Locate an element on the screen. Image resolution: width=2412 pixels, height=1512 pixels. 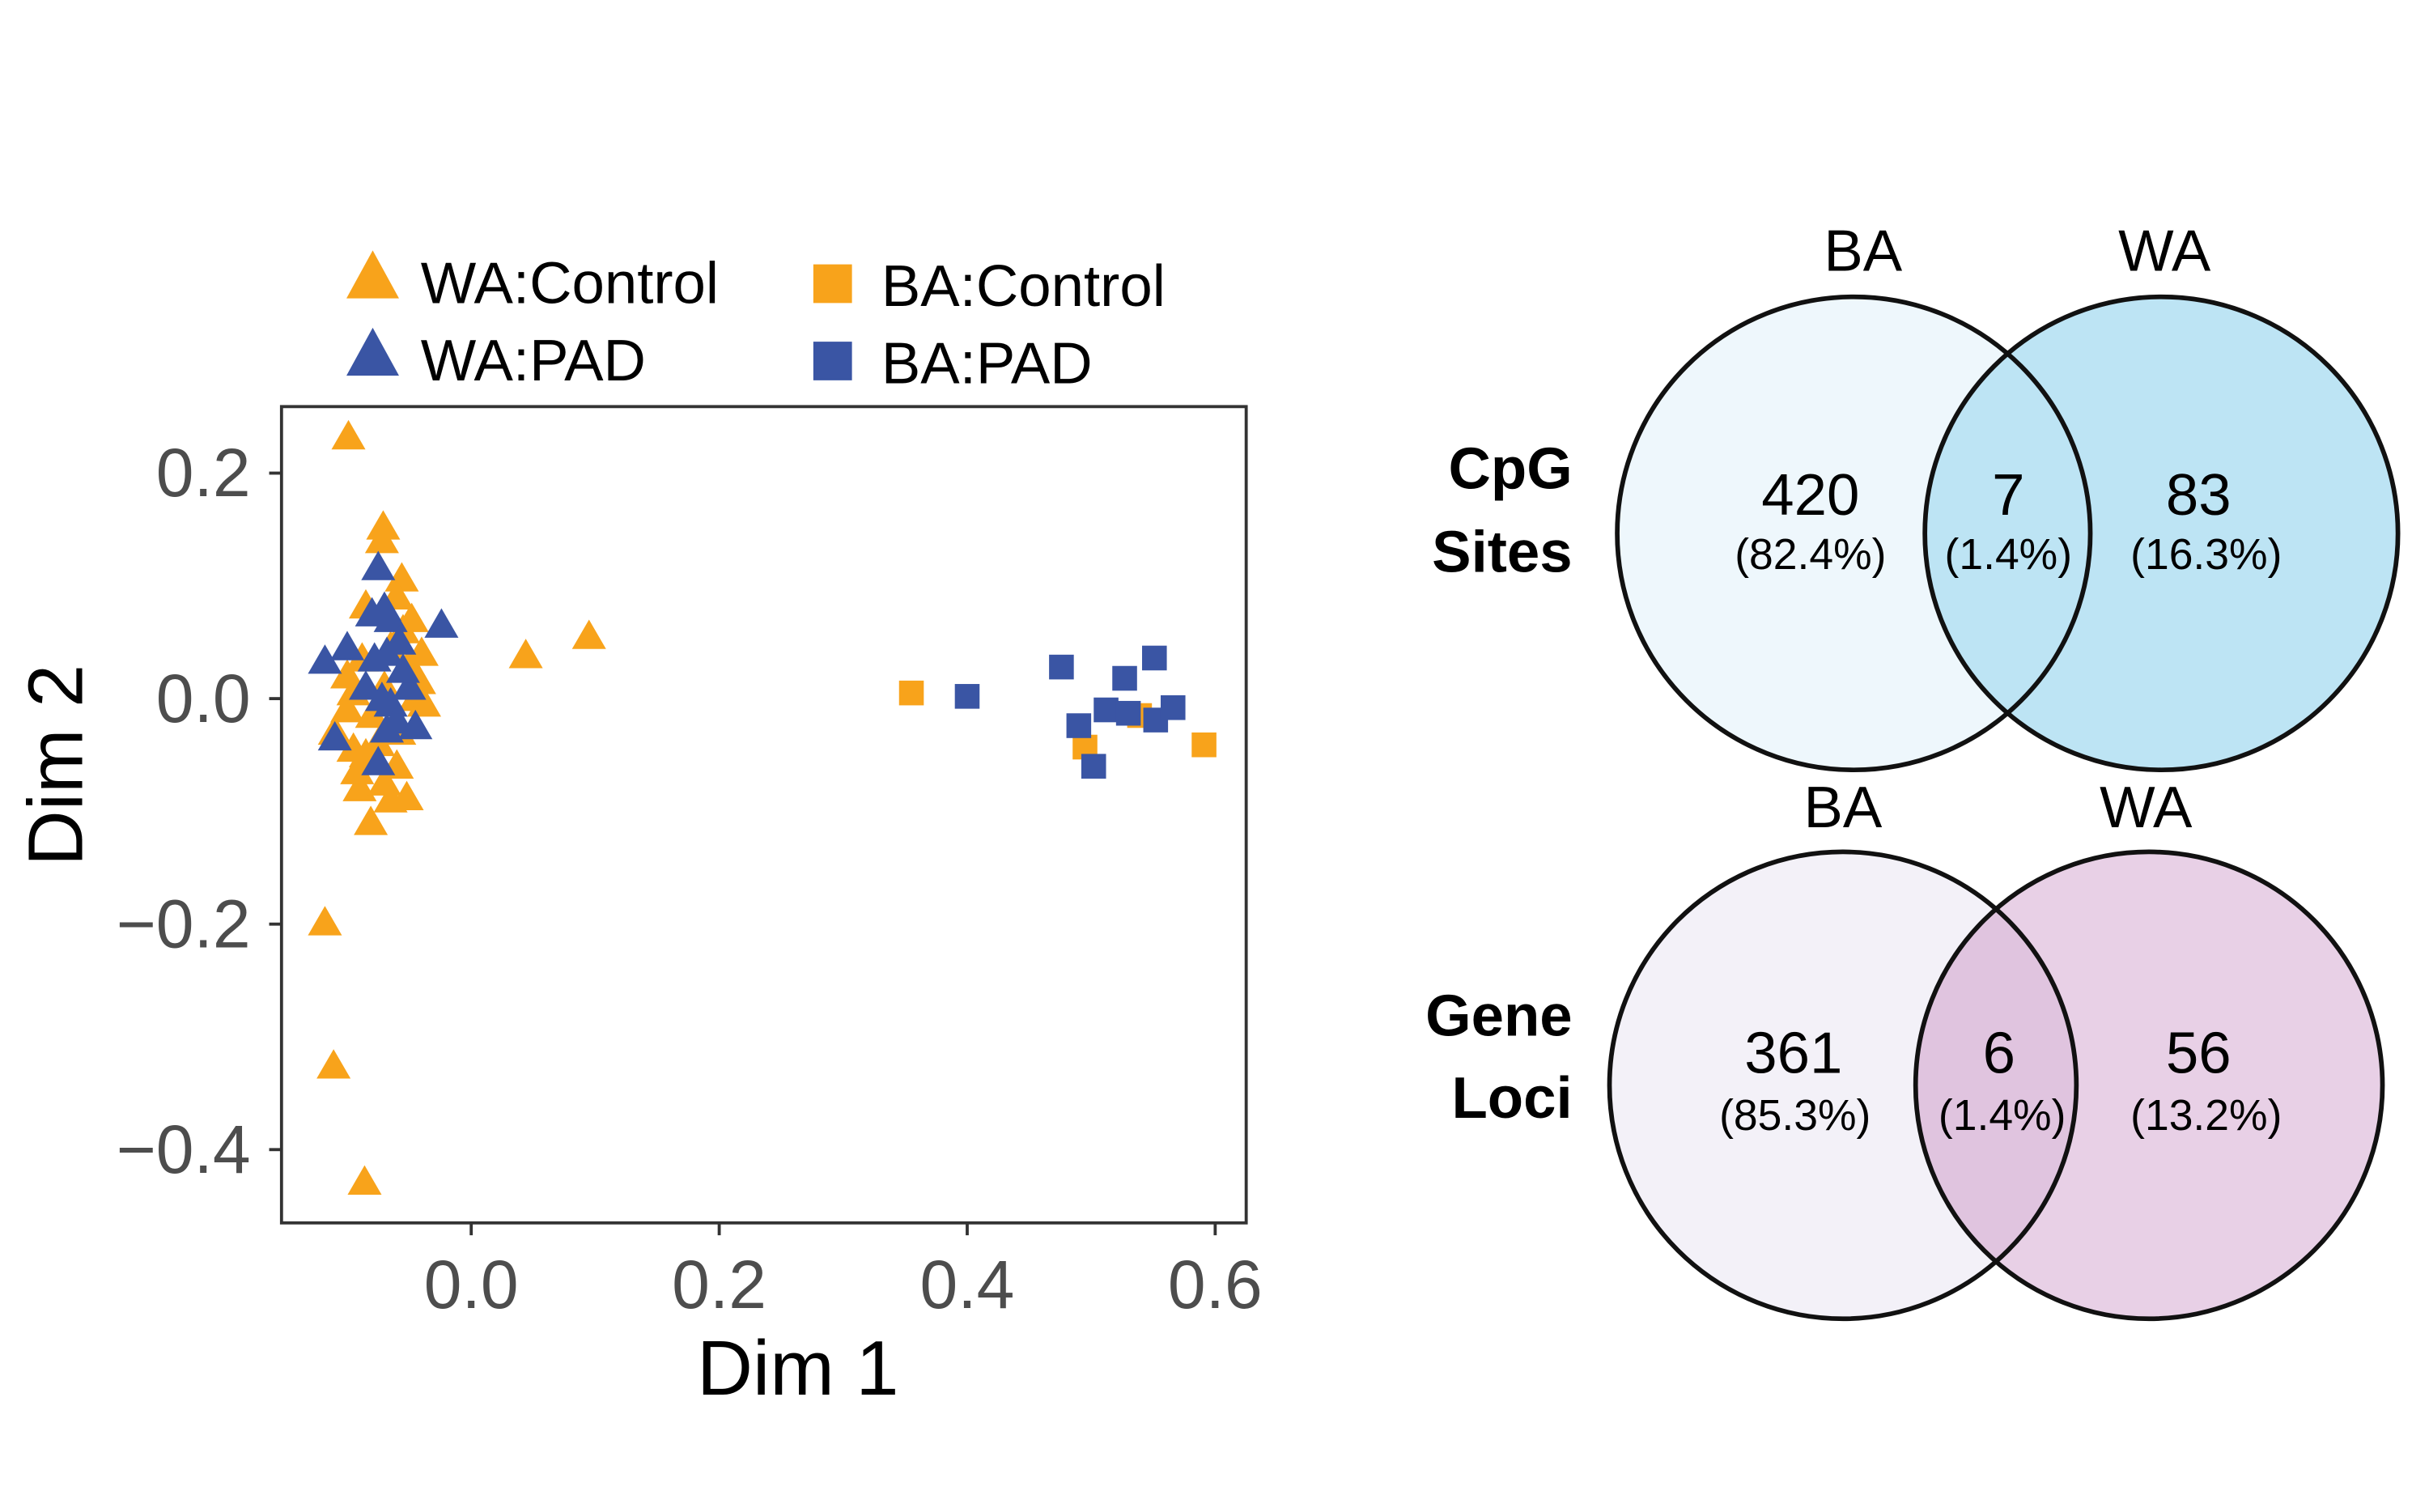
legend-marker-ba-control is located at coordinates (832, 284).